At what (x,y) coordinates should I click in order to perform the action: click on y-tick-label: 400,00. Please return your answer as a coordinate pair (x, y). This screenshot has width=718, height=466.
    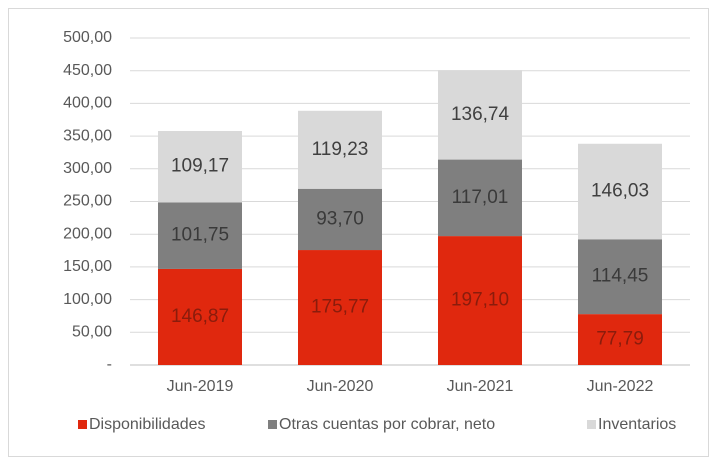
    Looking at the image, I should click on (87, 103).